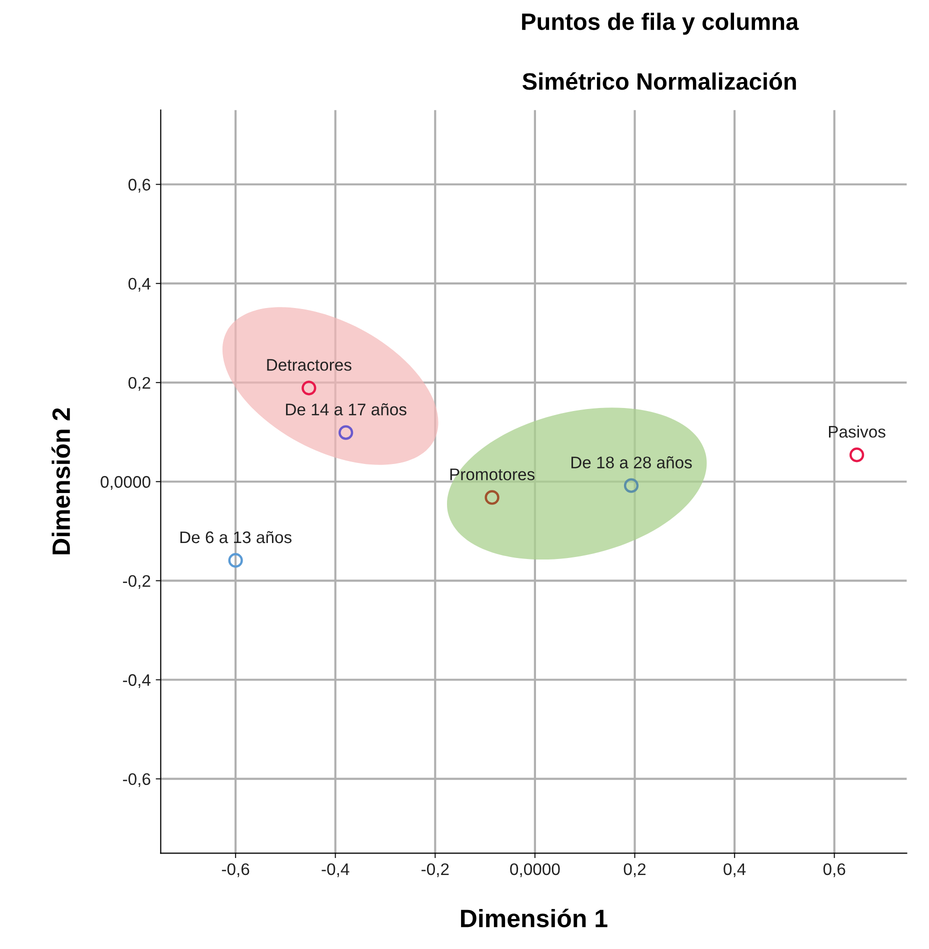  I want to click on y-tick-label: -0,2, so click(136, 582).